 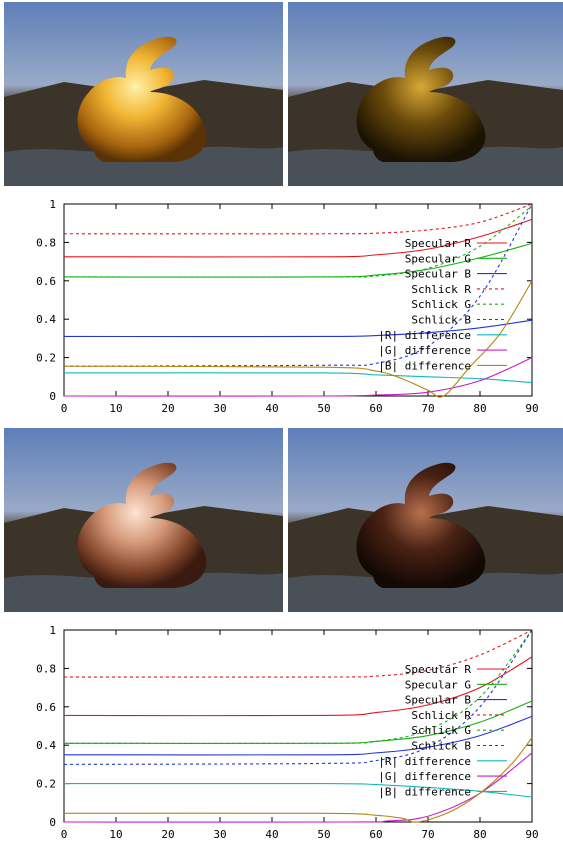 I want to click on gold-bunny-dark-render, so click(x=425, y=94).